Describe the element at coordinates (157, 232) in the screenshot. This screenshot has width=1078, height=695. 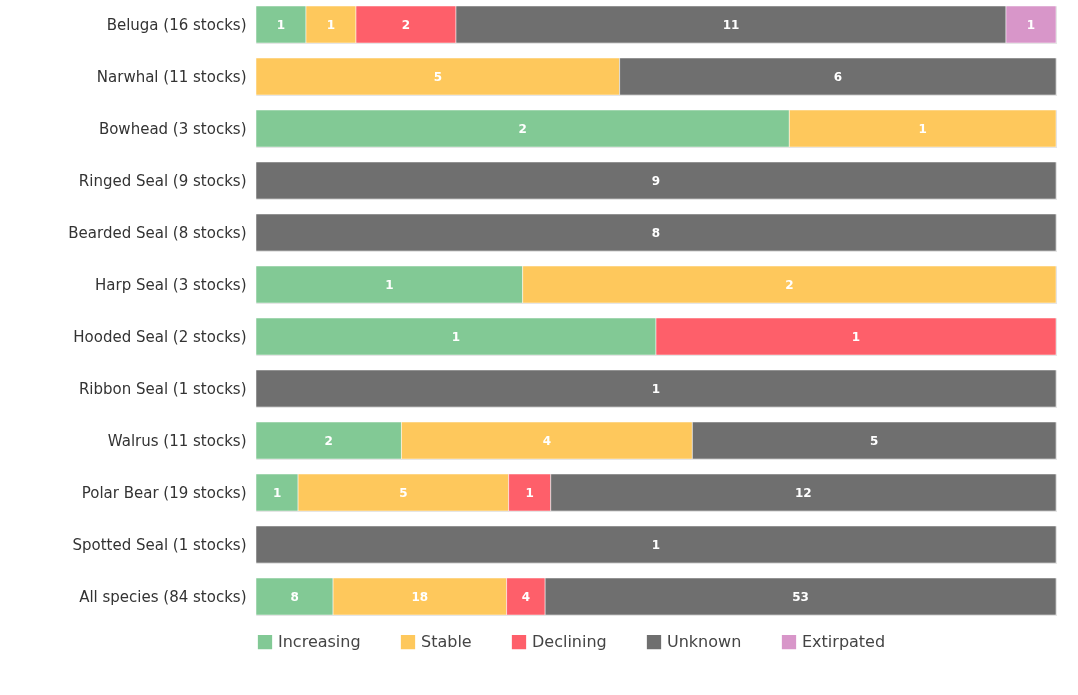
I see `y-tick-label: Bearded Seal (8 stocks)` at that location.